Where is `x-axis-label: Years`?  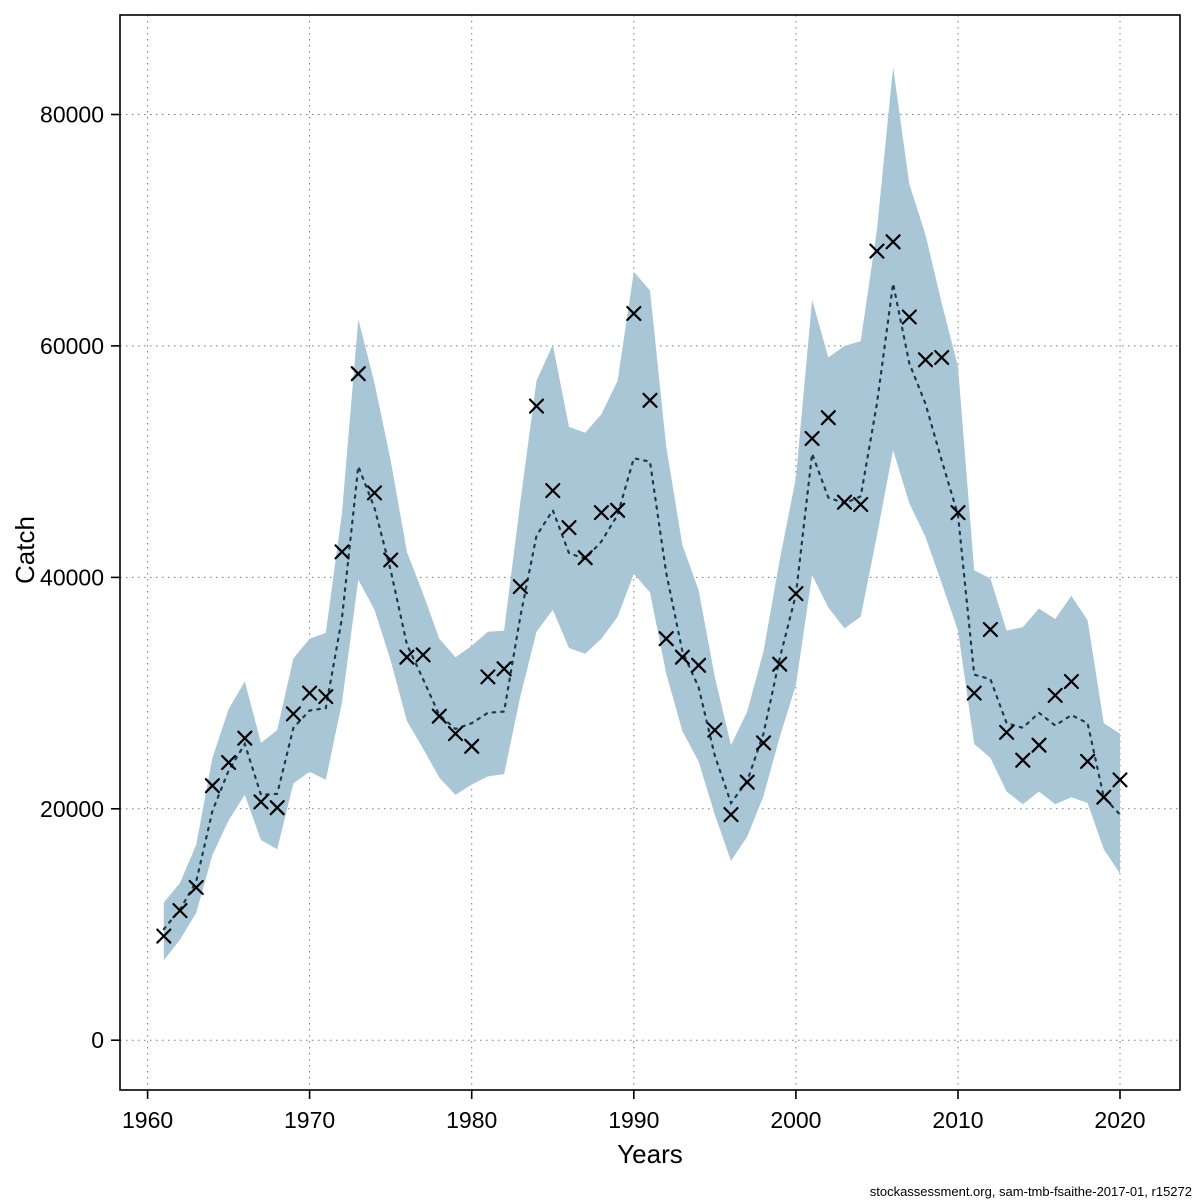
x-axis-label: Years is located at coordinates (650, 1154).